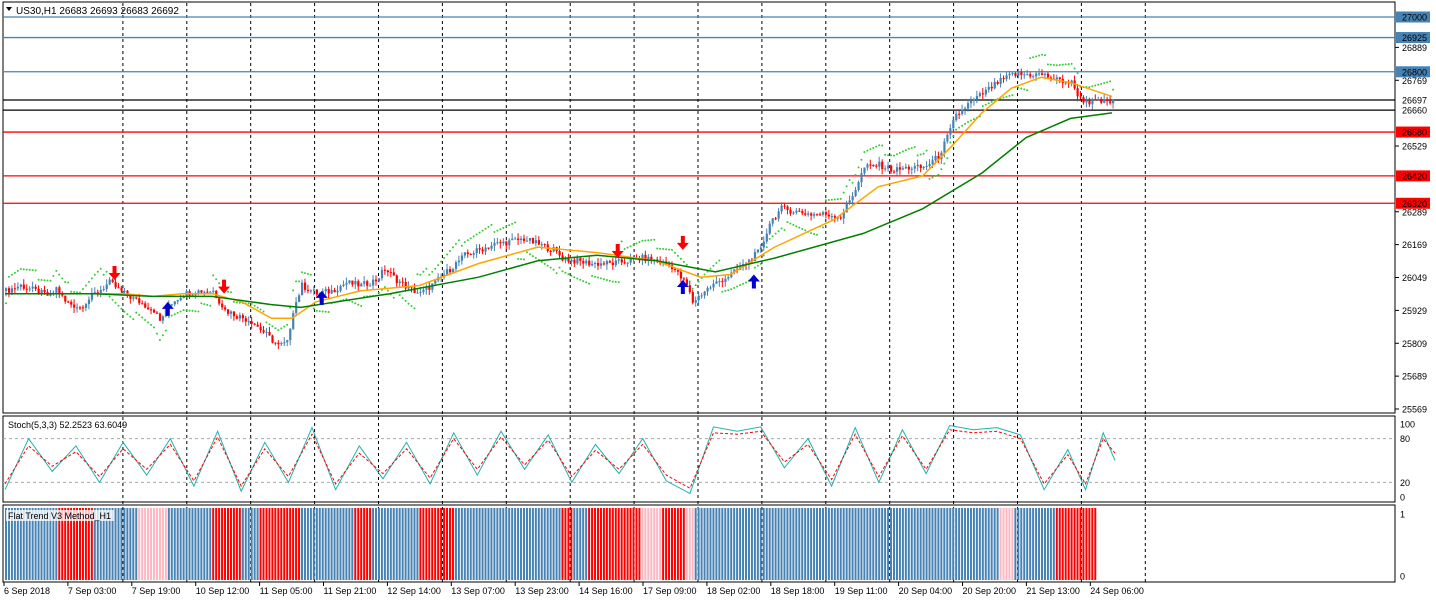  I want to click on level-label-text: 27000, so click(1414, 18).